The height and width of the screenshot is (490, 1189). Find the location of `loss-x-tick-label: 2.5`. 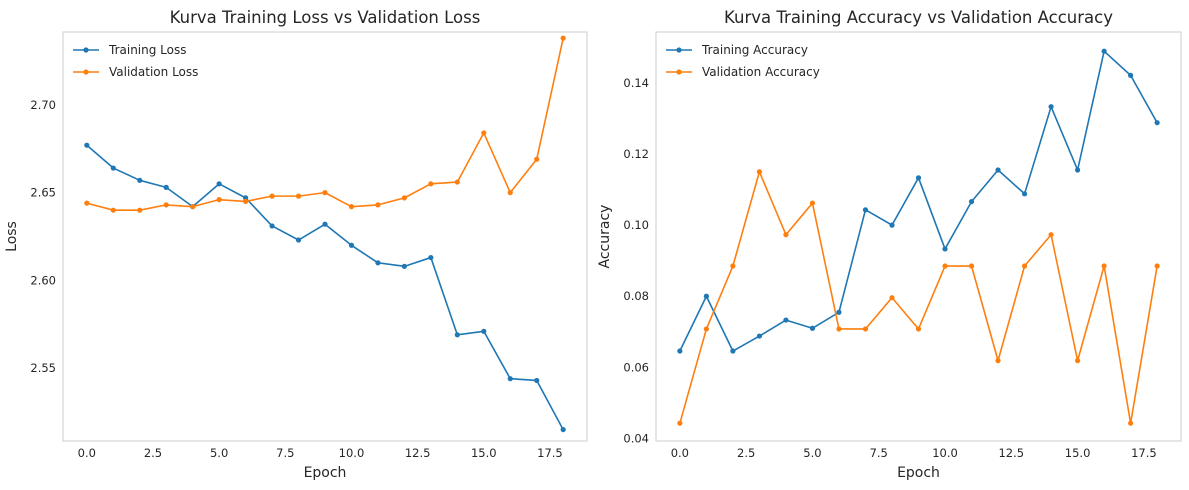

loss-x-tick-label: 2.5 is located at coordinates (153, 453).